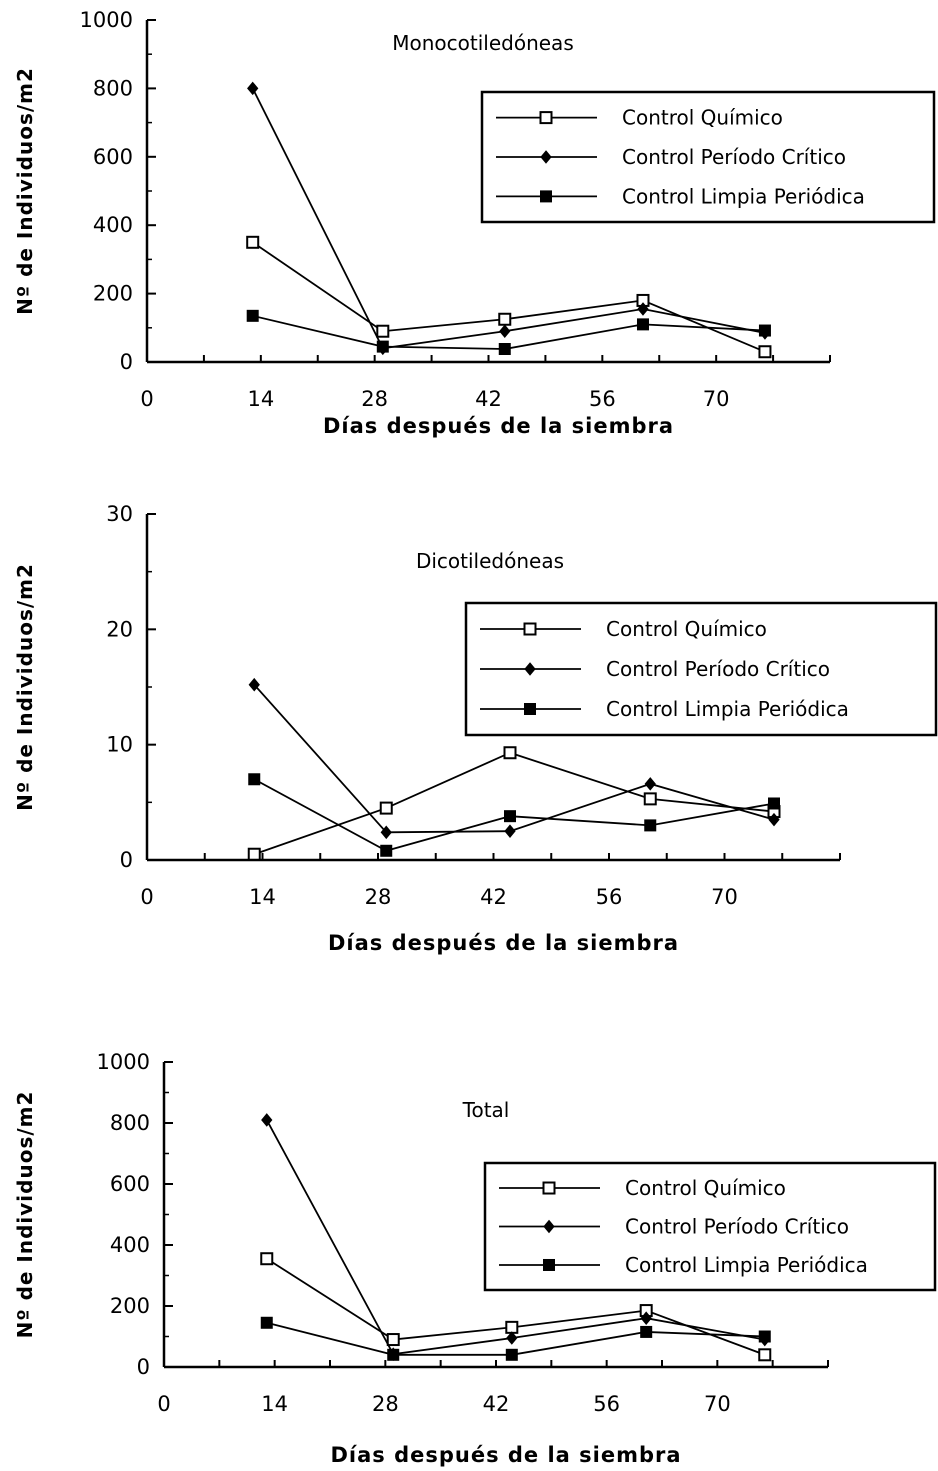 The height and width of the screenshot is (1471, 938). Describe the element at coordinates (106, 20) in the screenshot. I see `y-tick-label: 1000` at that location.